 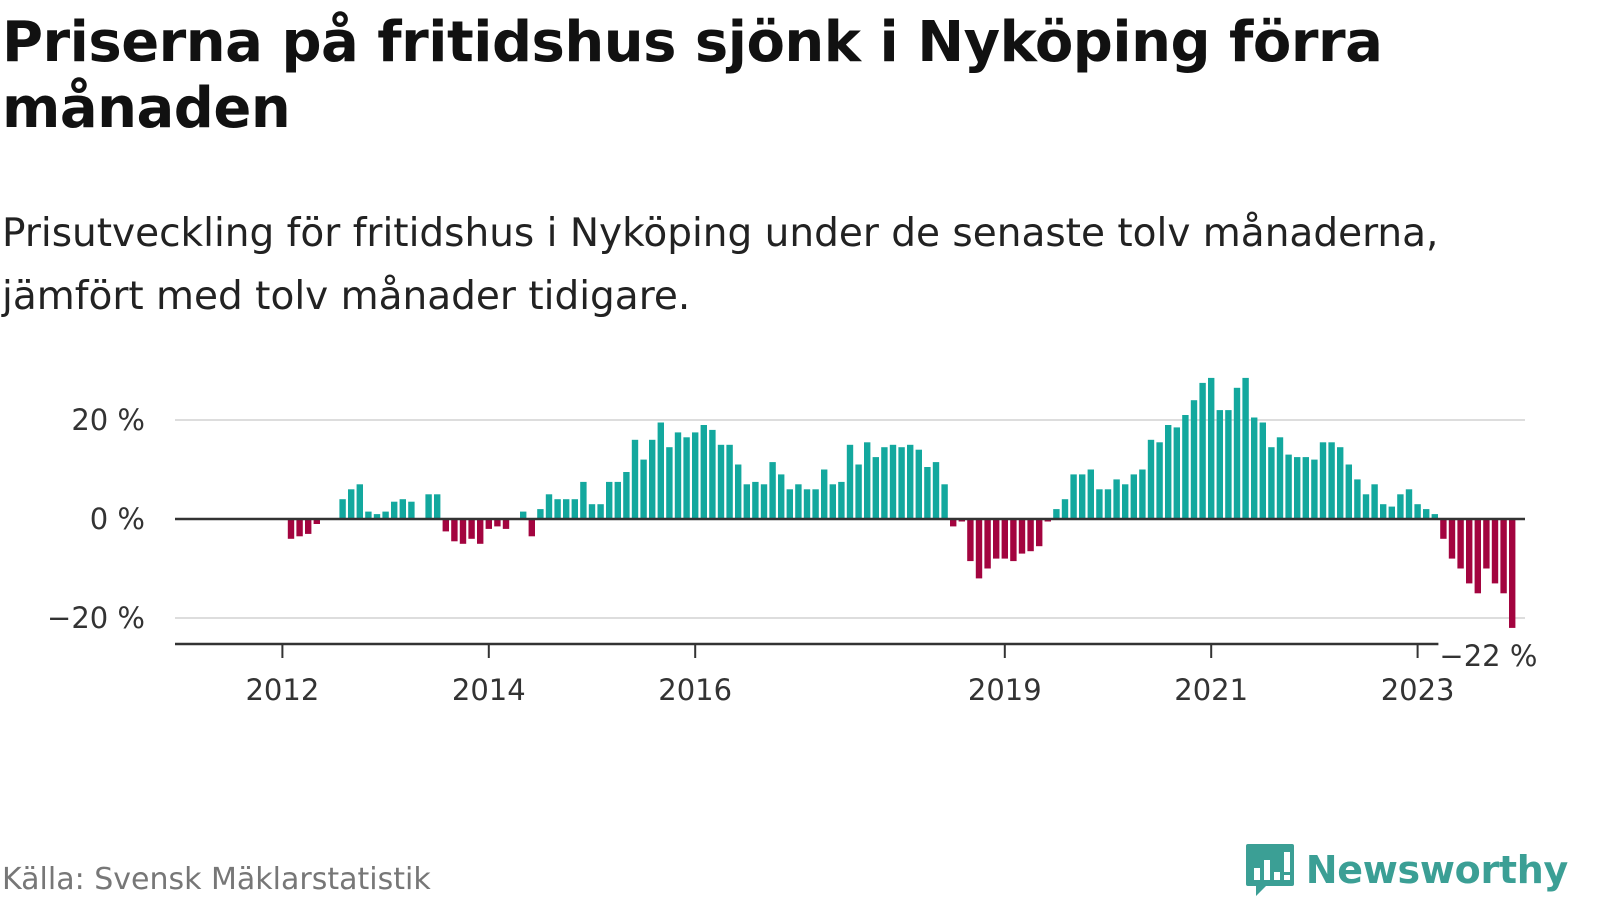 I want to click on annotation-background, so click(x=1488, y=650).